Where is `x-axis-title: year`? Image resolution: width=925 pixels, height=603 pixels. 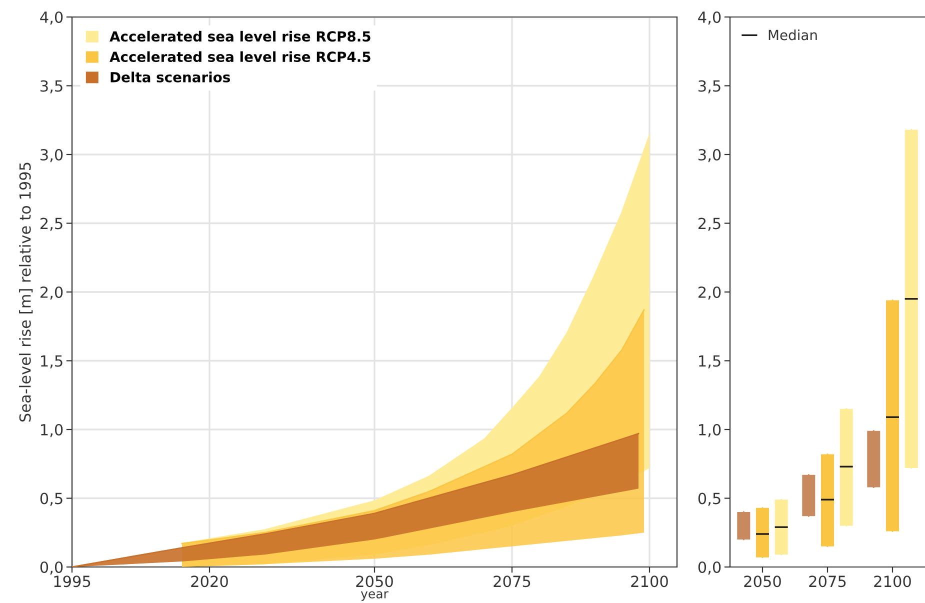 x-axis-title: year is located at coordinates (374, 596).